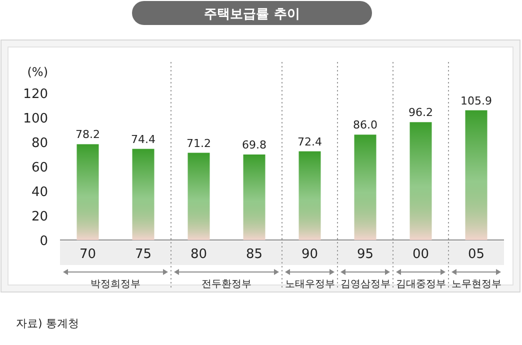 The image size is (522, 345). Describe the element at coordinates (199, 254) in the screenshot. I see `x-tick-label: 80` at that location.